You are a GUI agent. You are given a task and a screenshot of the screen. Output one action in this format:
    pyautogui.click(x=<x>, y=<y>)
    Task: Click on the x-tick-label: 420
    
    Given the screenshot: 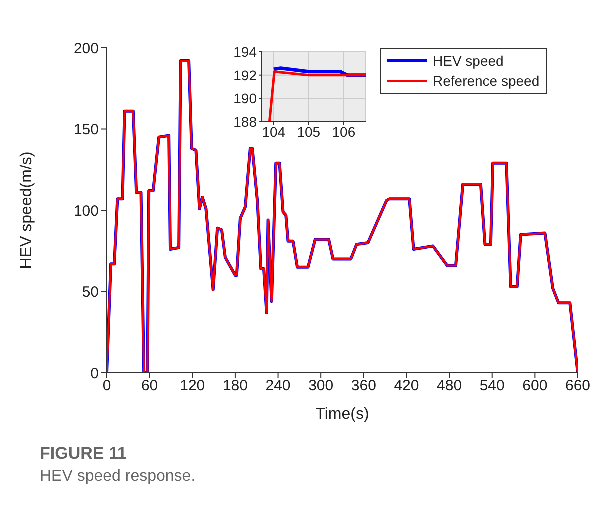 What is the action you would take?
    pyautogui.click(x=407, y=386)
    